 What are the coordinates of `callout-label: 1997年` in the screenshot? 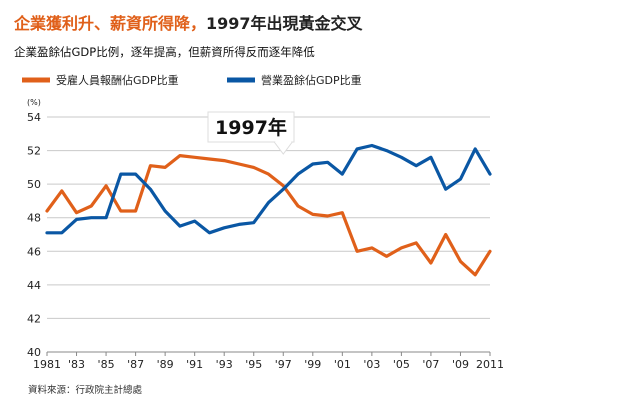 It's located at (251, 127).